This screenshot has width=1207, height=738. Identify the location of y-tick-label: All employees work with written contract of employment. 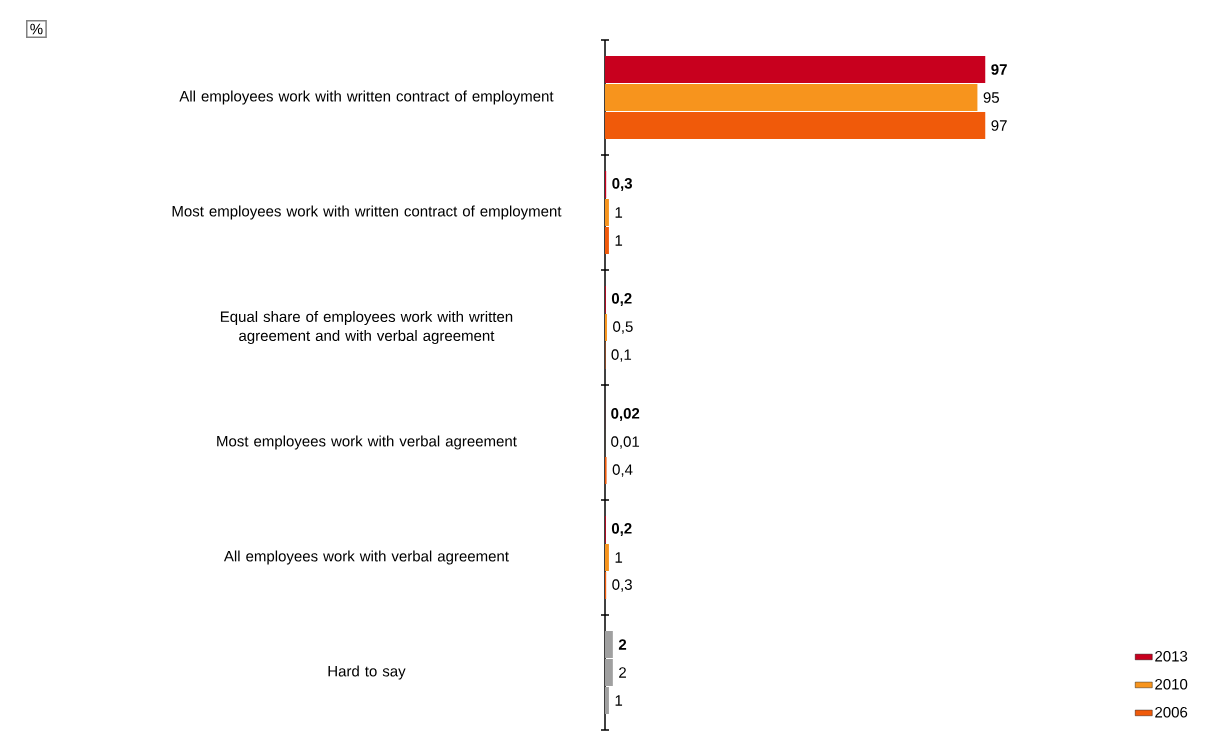
(366, 97).